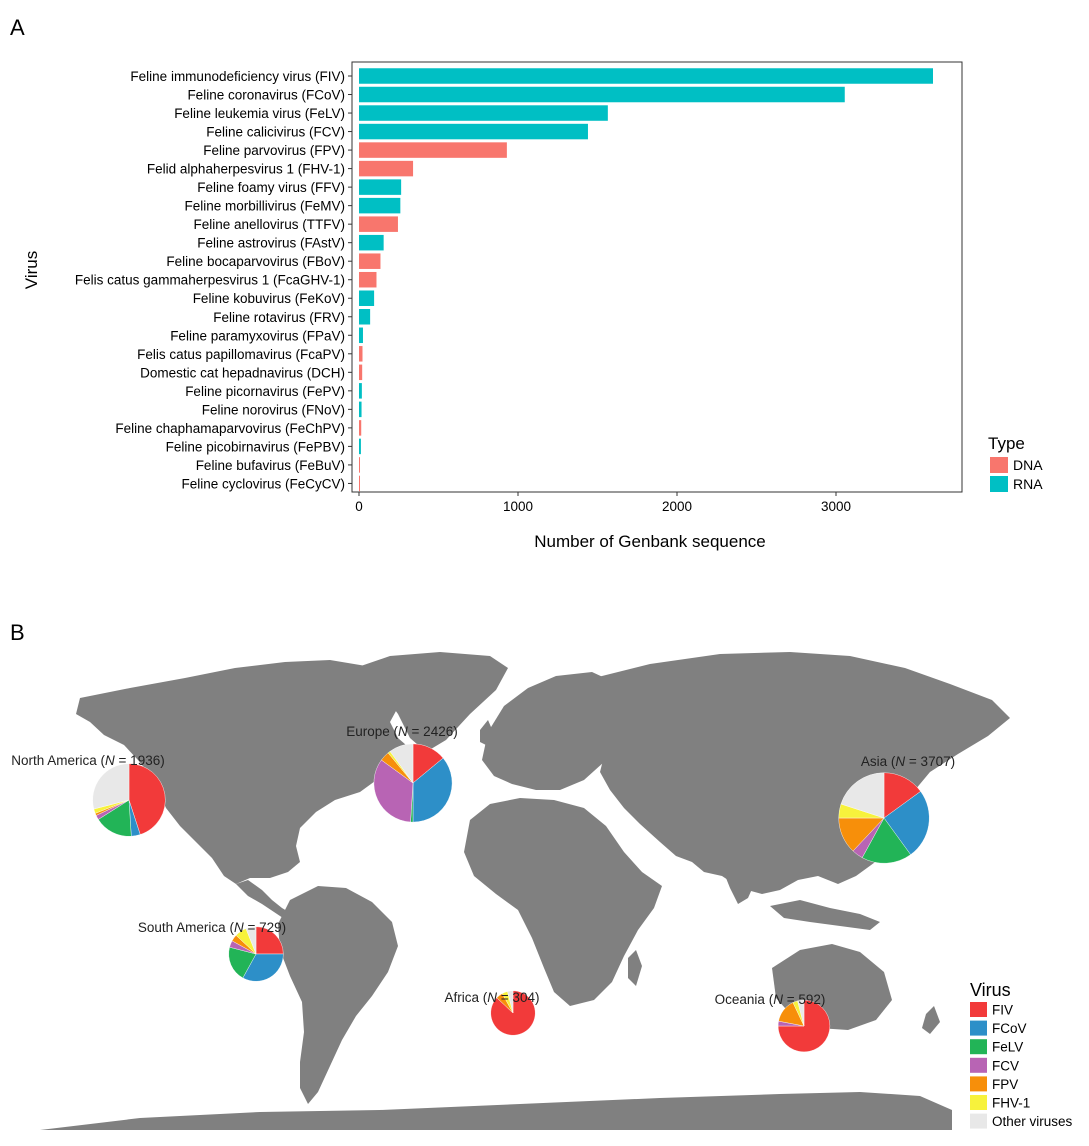 This screenshot has width=1089, height=1146. What do you see at coordinates (1028, 484) in the screenshot?
I see `legend-label-rna: RNA` at bounding box center [1028, 484].